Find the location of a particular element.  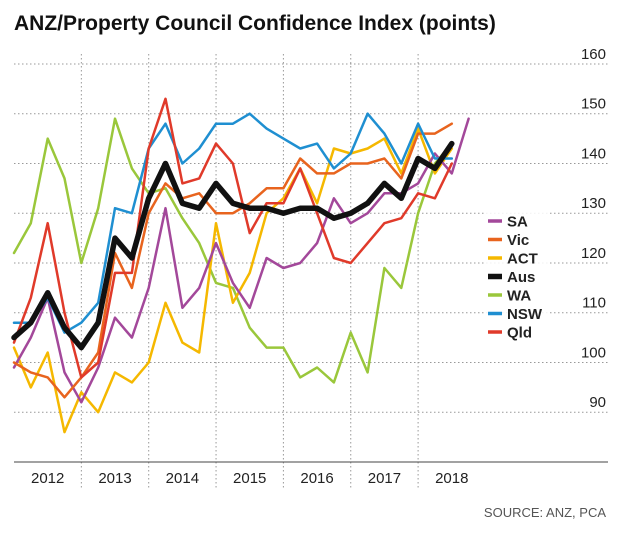

y-tick-label: 120 is located at coordinates (593, 253).